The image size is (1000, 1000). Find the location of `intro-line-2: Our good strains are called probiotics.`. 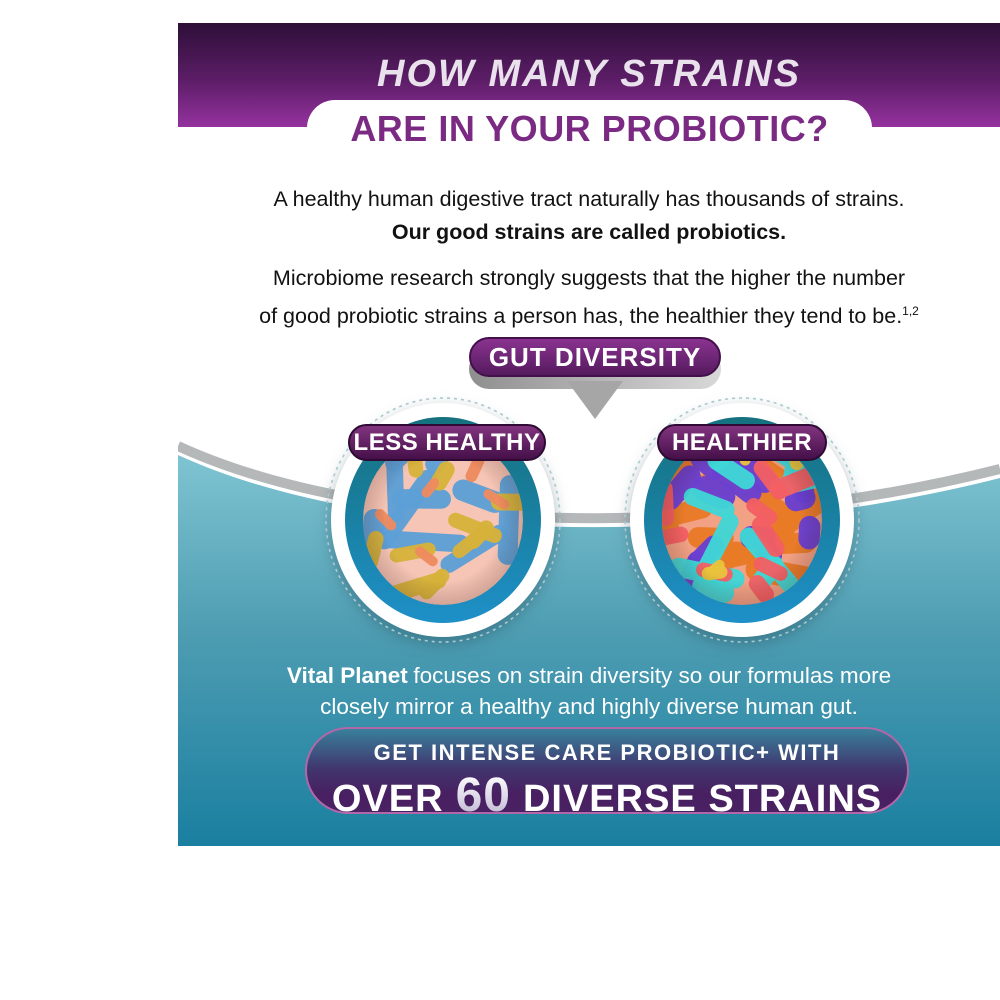

intro-line-2: Our good strains are called probiotics. is located at coordinates (589, 232).